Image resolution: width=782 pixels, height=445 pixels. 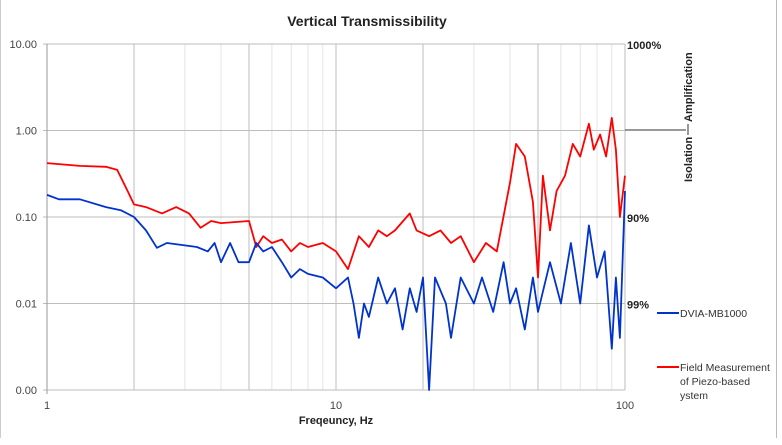 I want to click on x-tick-label: 1, so click(x=47, y=406).